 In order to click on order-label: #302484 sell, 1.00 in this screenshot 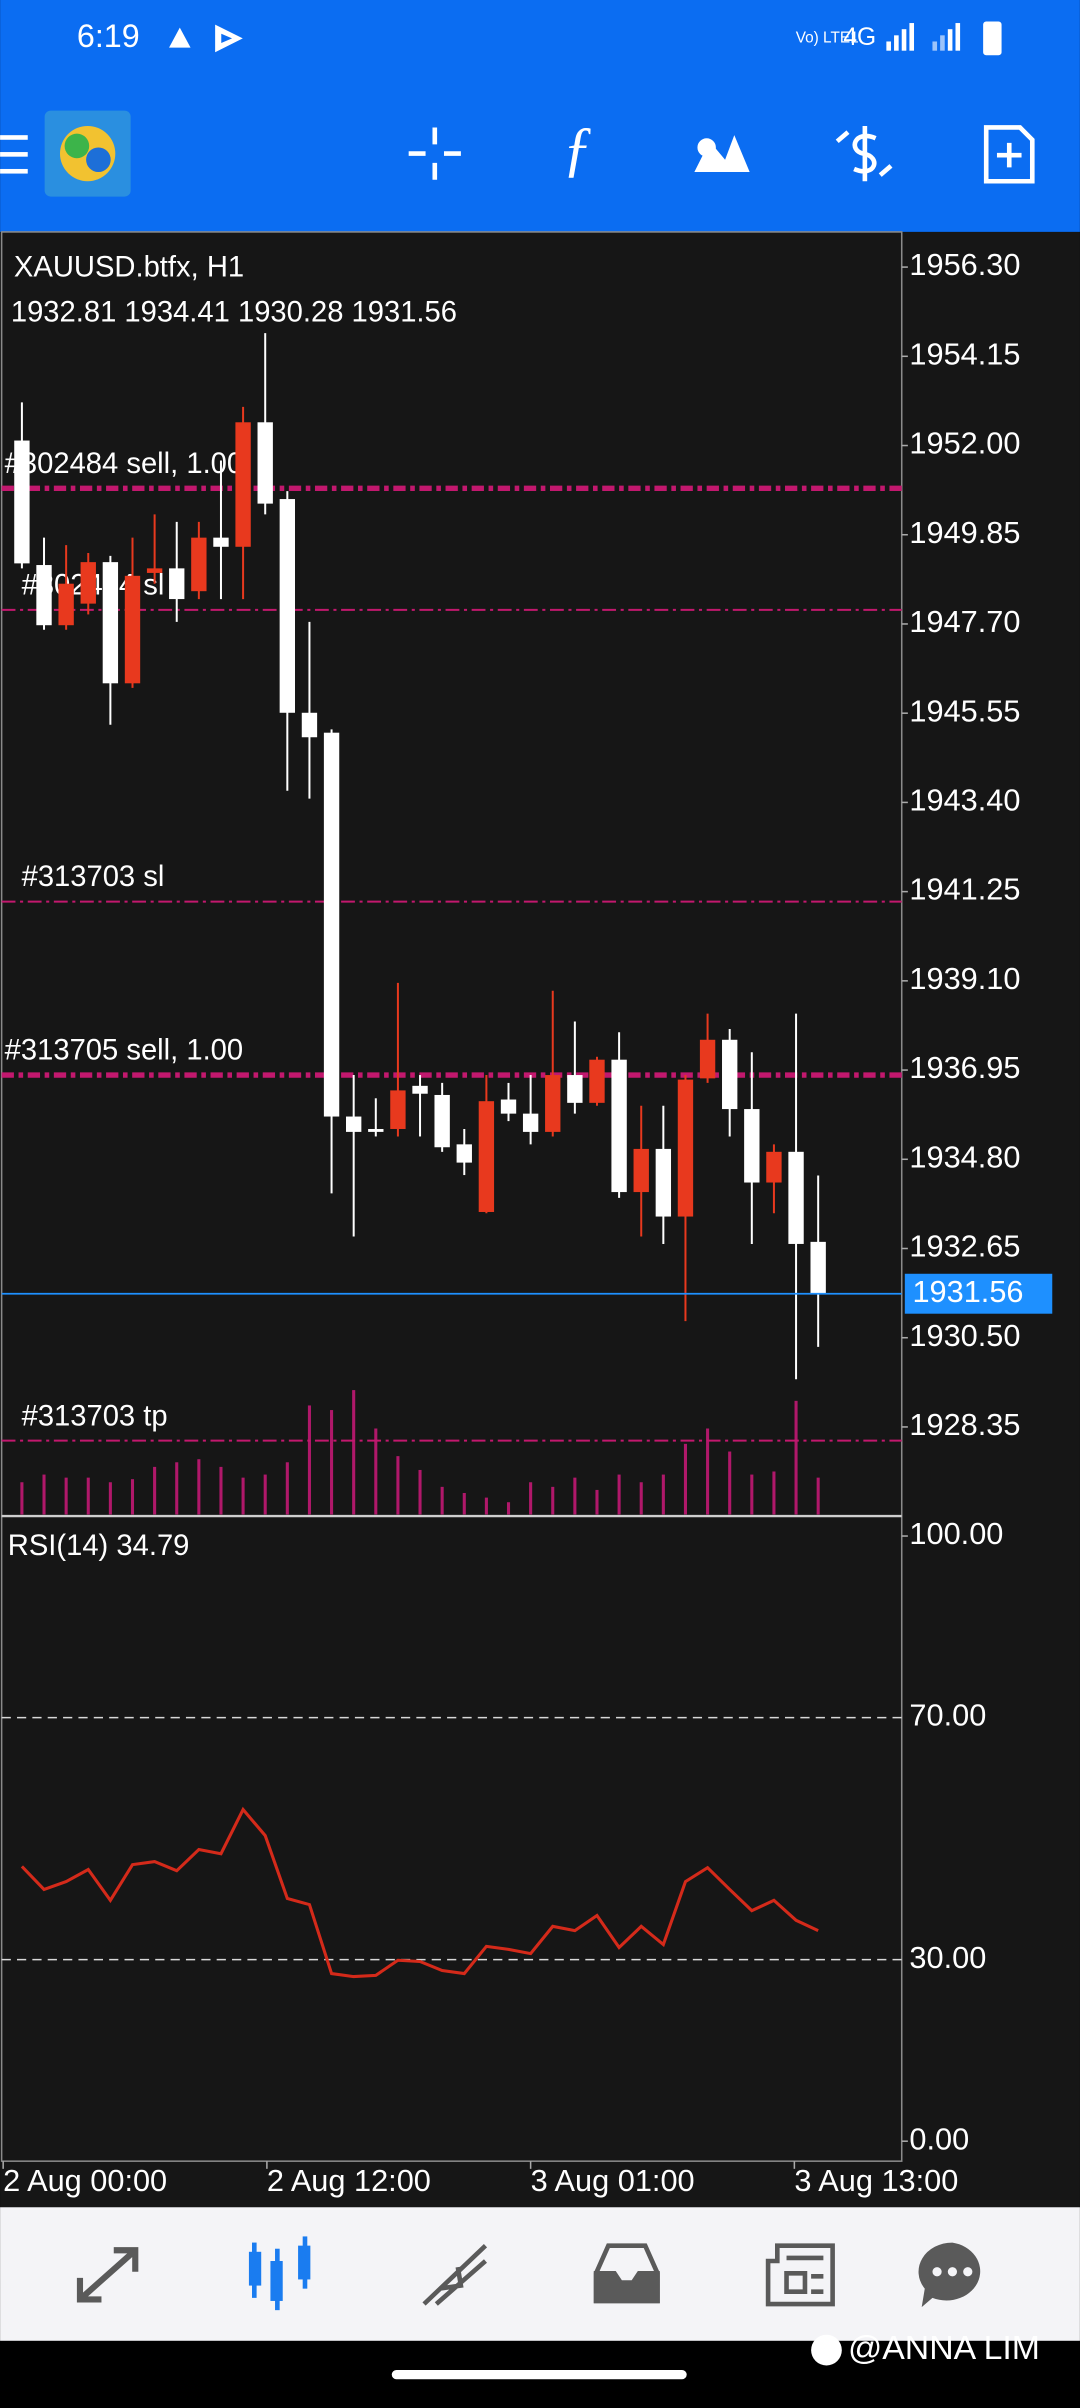, I will do `click(124, 464)`.